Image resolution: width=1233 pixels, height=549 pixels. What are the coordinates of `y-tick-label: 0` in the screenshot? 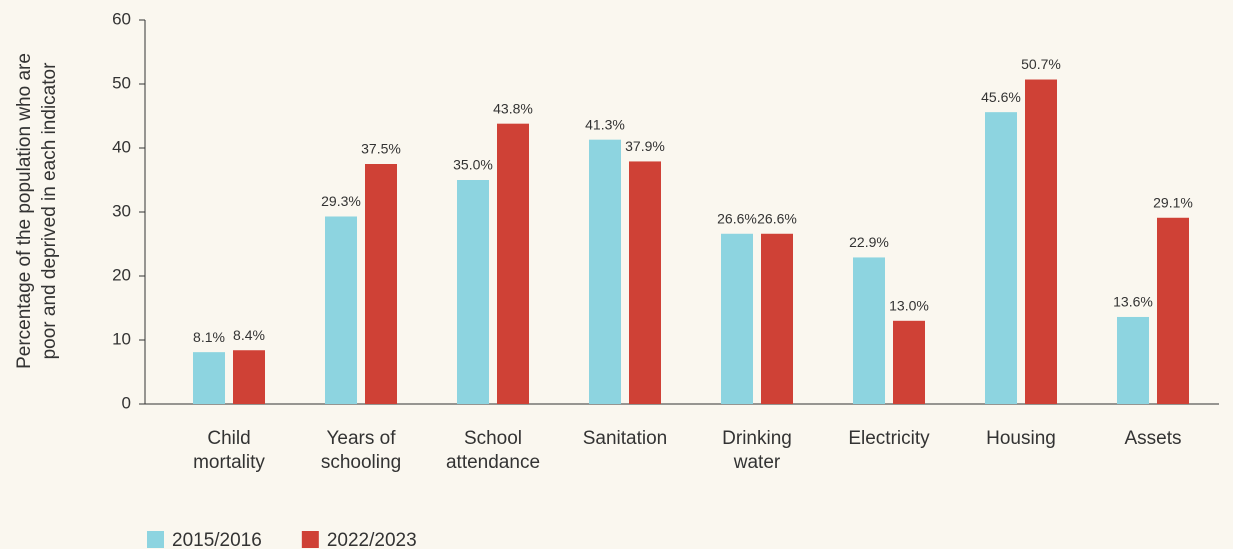 It's located at (126, 402).